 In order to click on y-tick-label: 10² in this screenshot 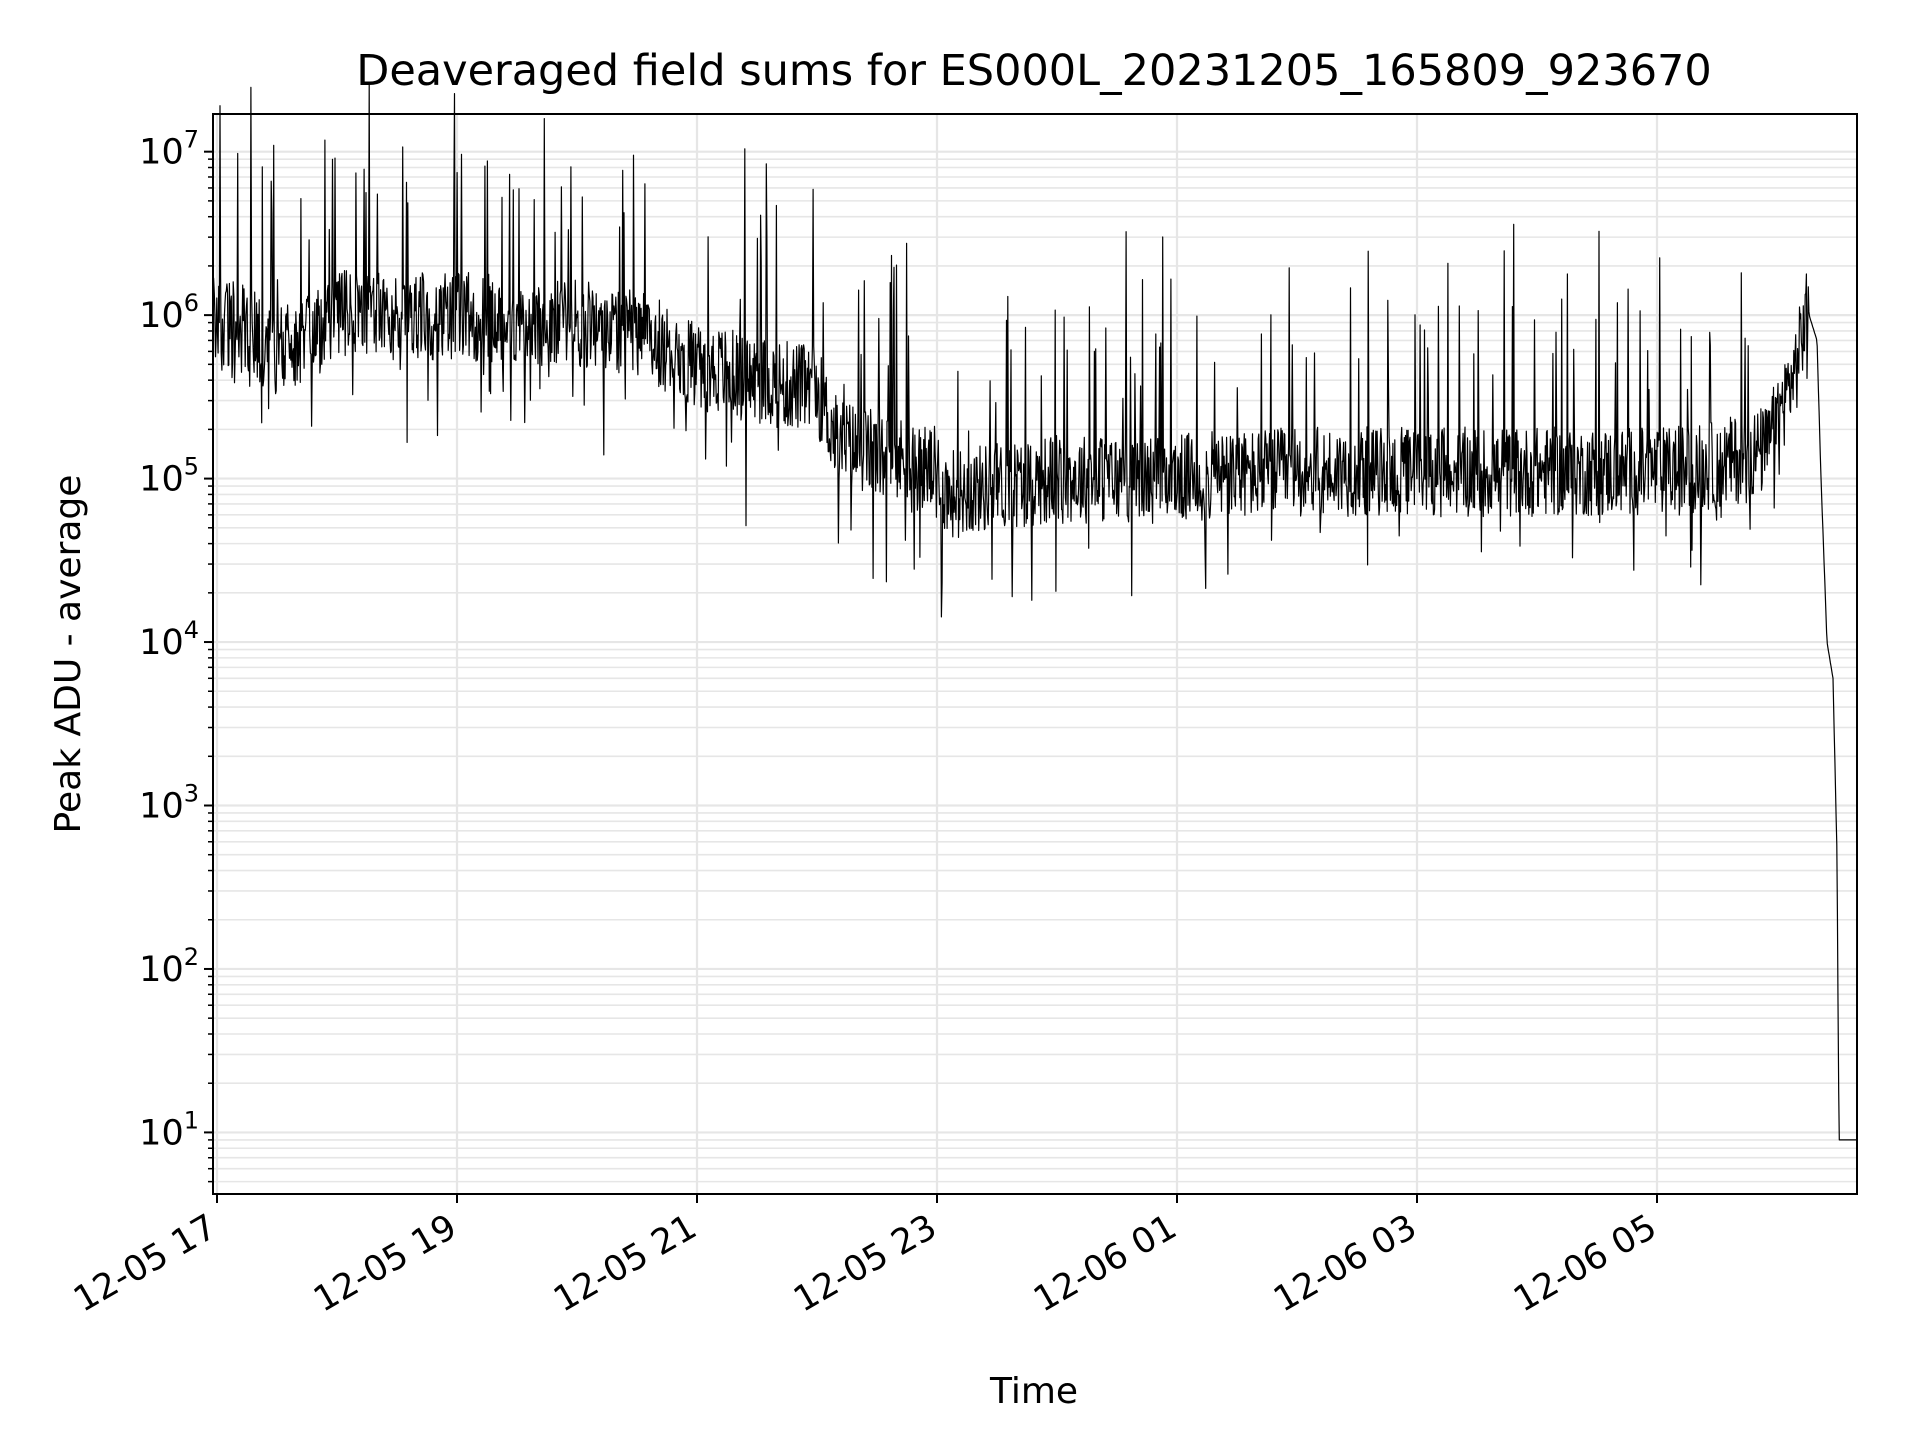, I will do `click(169, 966)`.